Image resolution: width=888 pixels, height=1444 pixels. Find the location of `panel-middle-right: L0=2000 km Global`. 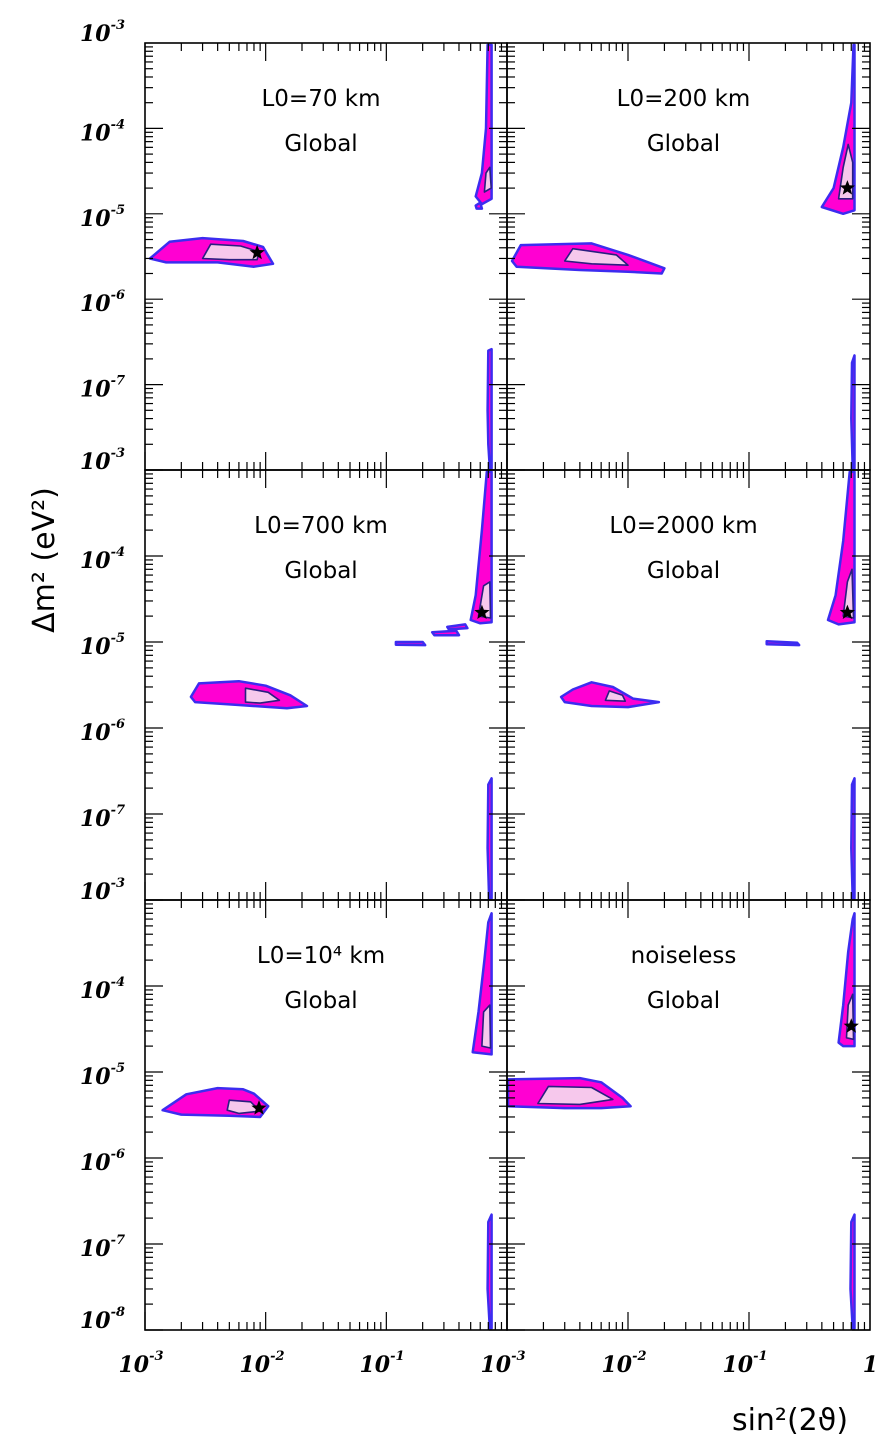

panel-middle-right: L0=2000 km Global is located at coordinates (688, 685).